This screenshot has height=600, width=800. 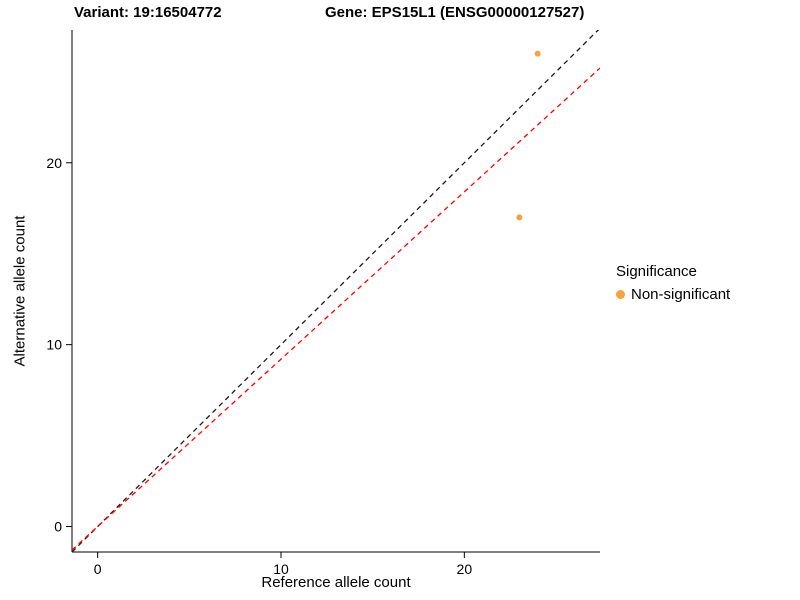 What do you see at coordinates (681, 294) in the screenshot?
I see `legend-entry-label: Non-significant` at bounding box center [681, 294].